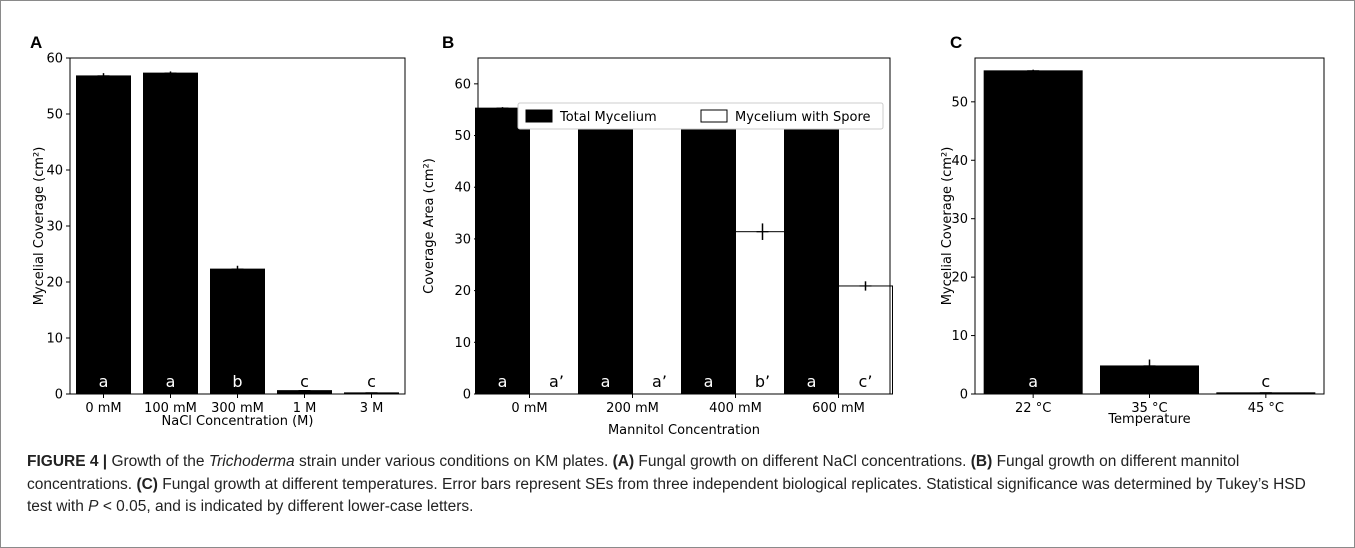  What do you see at coordinates (1149, 408) in the screenshot?
I see `panel-c-xtick-label-1: 35 °C` at bounding box center [1149, 408].